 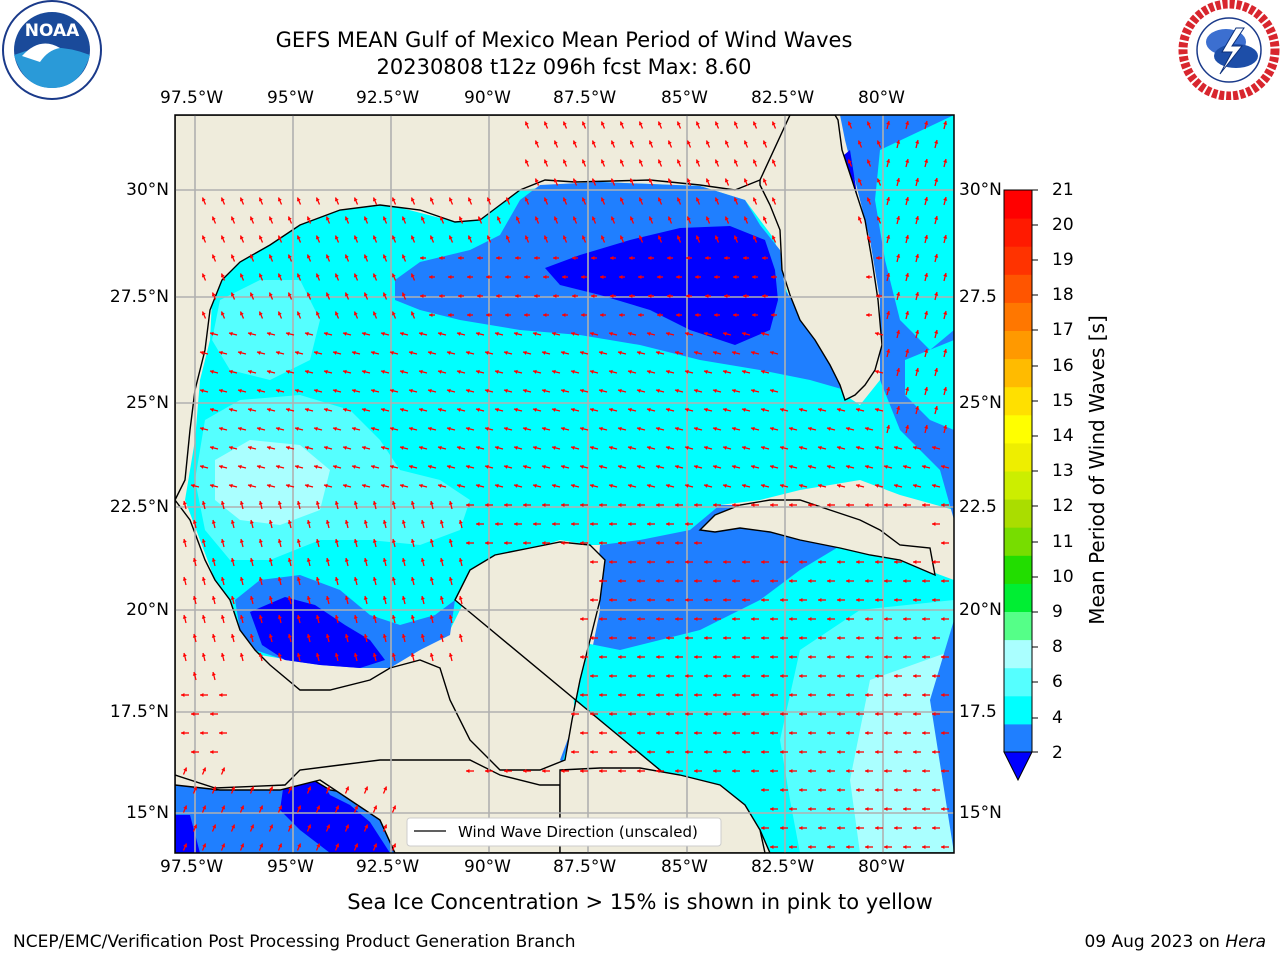 I want to click on lon-label: 85°W, so click(x=684, y=98).